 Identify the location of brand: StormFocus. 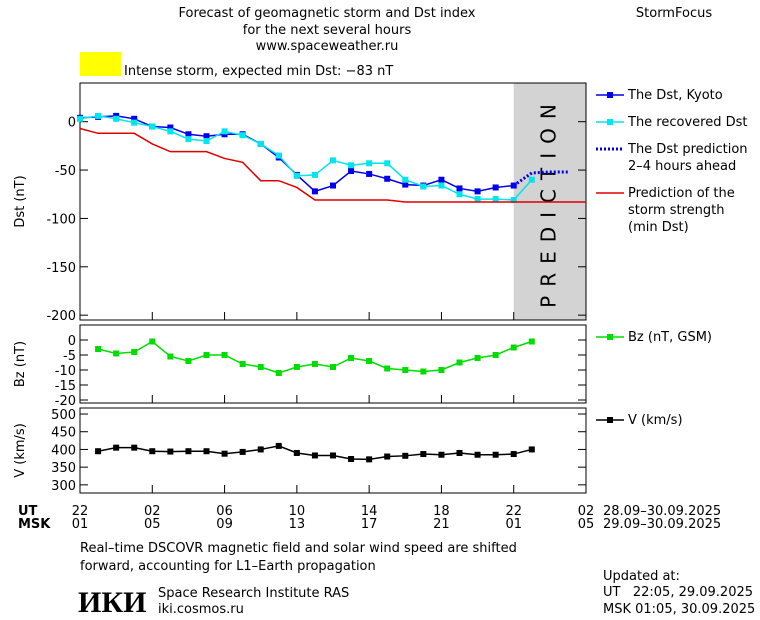
(674, 13).